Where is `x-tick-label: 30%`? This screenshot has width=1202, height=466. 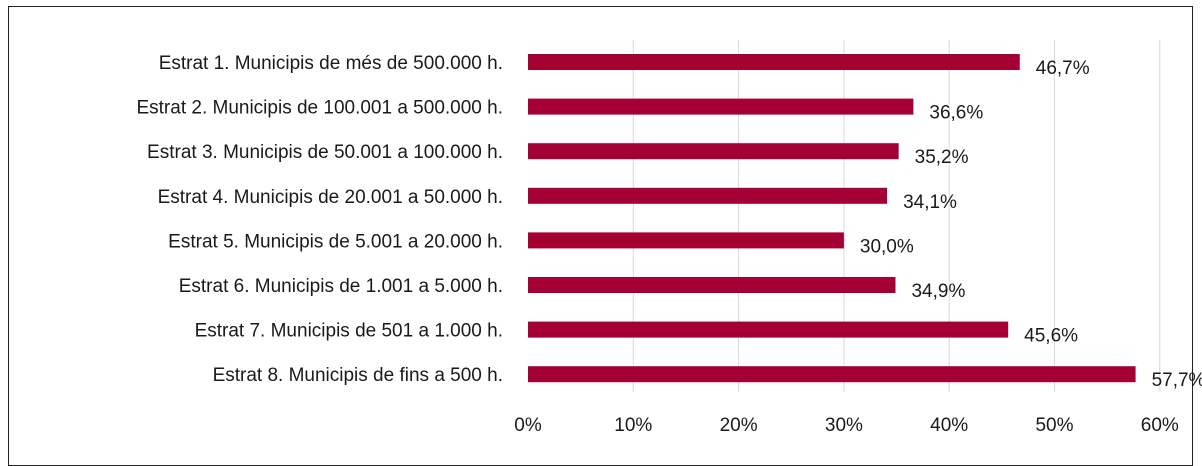
x-tick-label: 30% is located at coordinates (844, 425).